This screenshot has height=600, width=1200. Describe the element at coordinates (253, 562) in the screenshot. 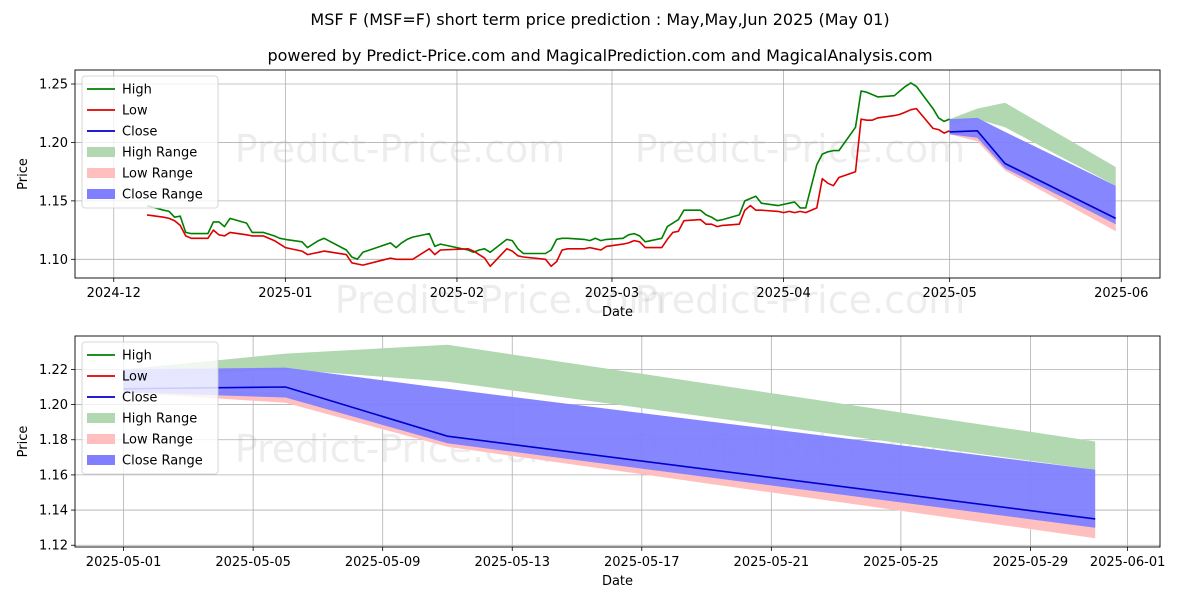

I see `x-tick-label: 2025-05-05` at that location.